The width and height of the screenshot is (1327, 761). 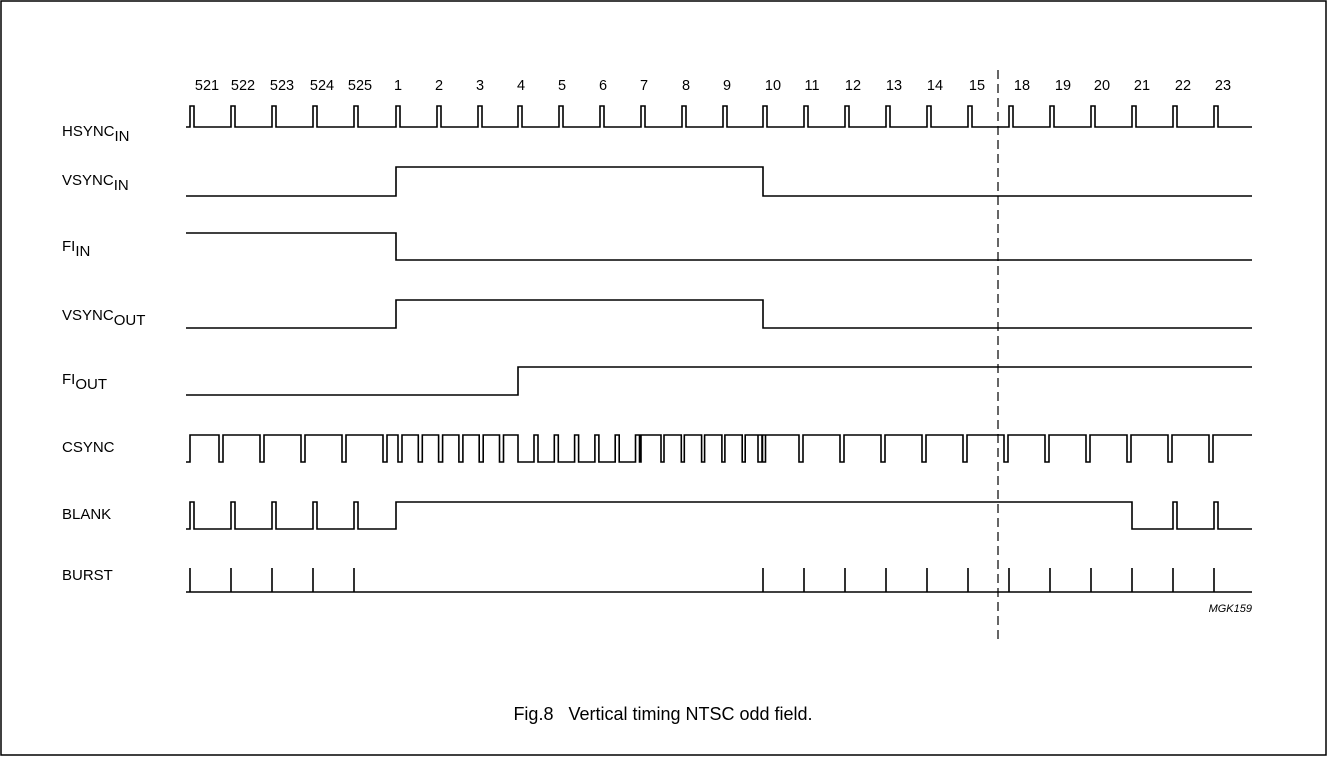 What do you see at coordinates (282, 86) in the screenshot?
I see `line-number: 523` at bounding box center [282, 86].